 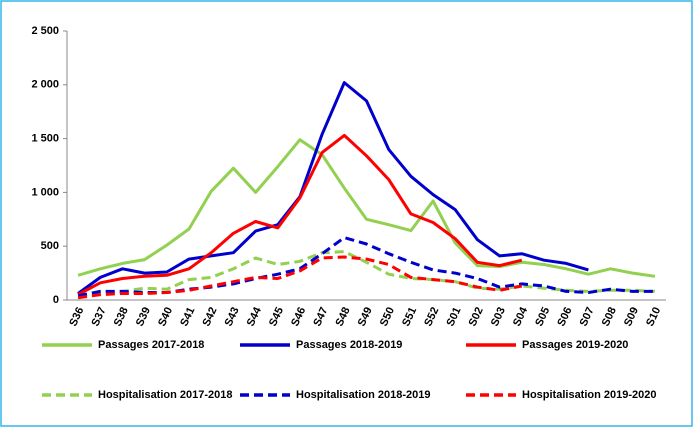 What do you see at coordinates (45, 85) in the screenshot?
I see `y-tick-label: 2 000` at bounding box center [45, 85].